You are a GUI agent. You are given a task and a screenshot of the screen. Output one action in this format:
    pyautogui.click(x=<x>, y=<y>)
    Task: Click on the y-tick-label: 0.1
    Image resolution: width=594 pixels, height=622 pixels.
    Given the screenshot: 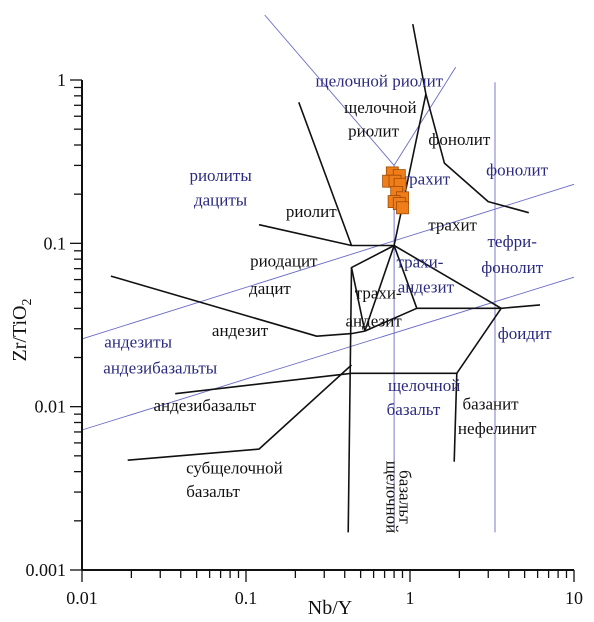 What is the action you would take?
    pyautogui.click(x=55, y=243)
    